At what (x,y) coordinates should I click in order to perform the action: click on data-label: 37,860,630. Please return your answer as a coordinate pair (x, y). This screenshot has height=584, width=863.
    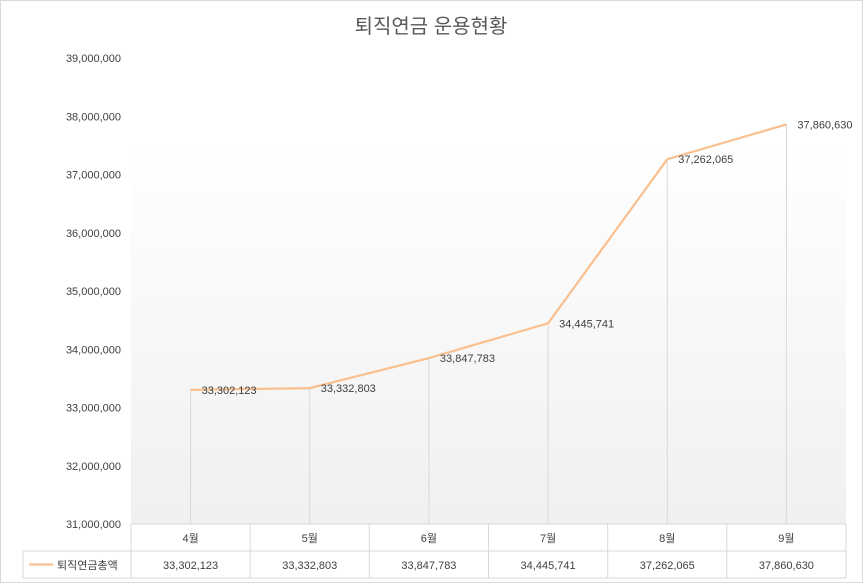
    Looking at the image, I should click on (824, 125).